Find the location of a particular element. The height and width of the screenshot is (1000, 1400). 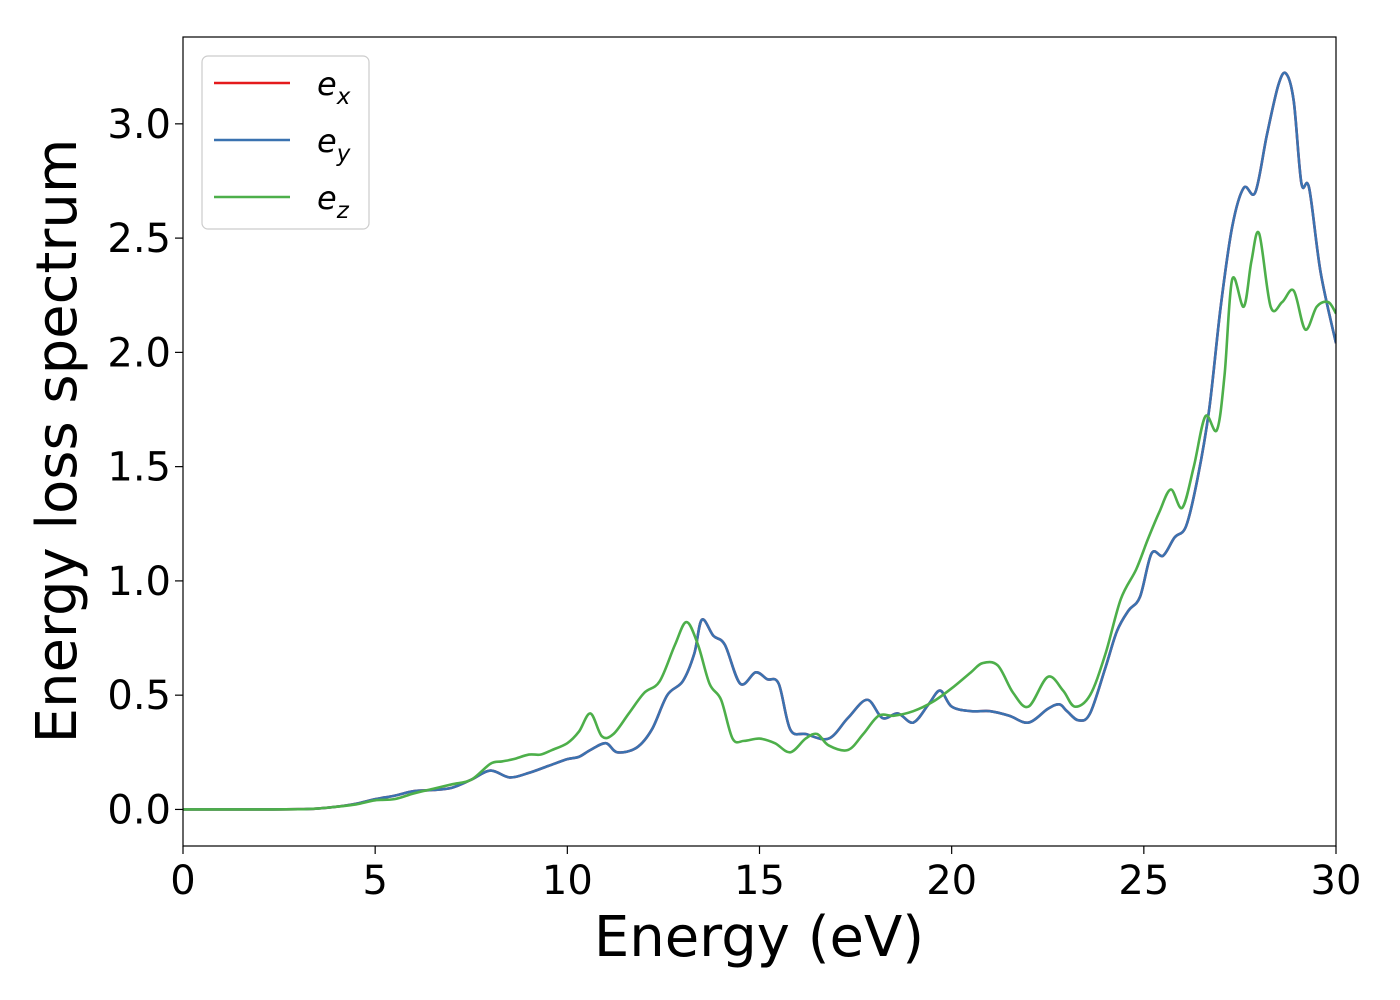

x-tick-label: 0 is located at coordinates (182, 881).